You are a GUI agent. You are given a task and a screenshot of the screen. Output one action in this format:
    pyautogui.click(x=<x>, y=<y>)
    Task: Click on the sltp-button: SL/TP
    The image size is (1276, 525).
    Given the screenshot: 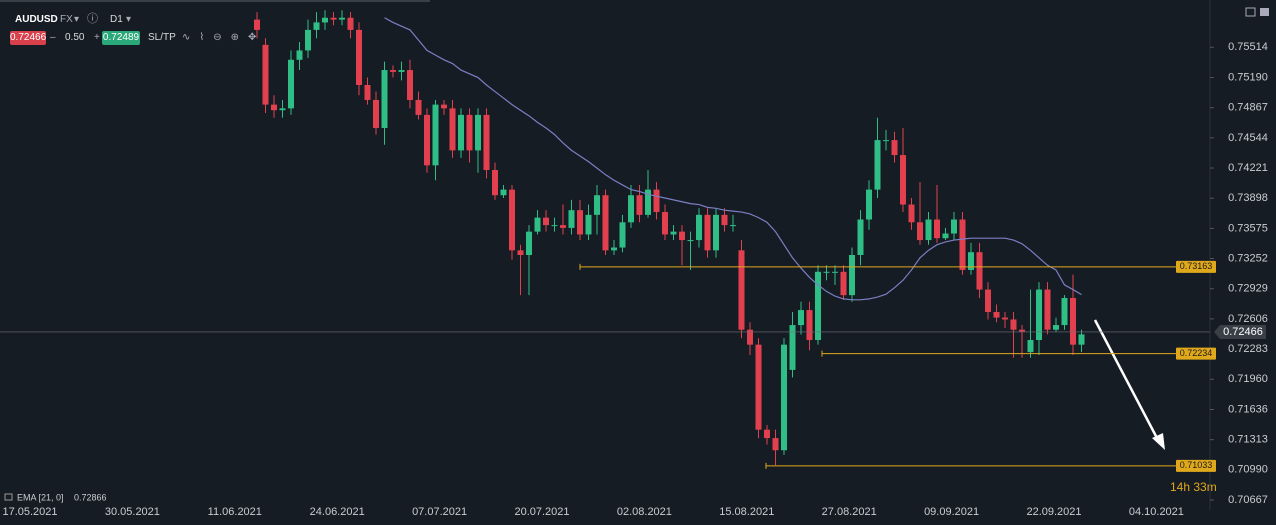 What is the action you would take?
    pyautogui.click(x=162, y=37)
    